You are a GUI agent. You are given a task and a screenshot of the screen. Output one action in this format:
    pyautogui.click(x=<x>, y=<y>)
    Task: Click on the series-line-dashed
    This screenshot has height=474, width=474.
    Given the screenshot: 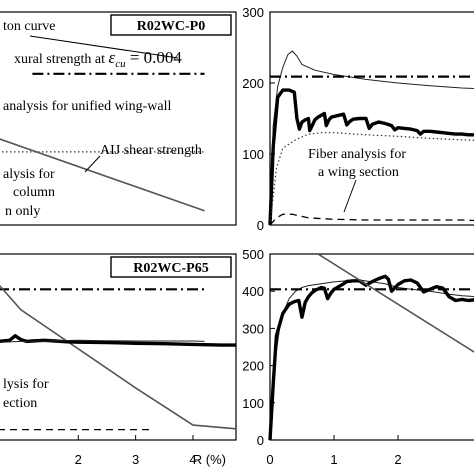 What is the action you would take?
    pyautogui.click(x=371, y=219)
    